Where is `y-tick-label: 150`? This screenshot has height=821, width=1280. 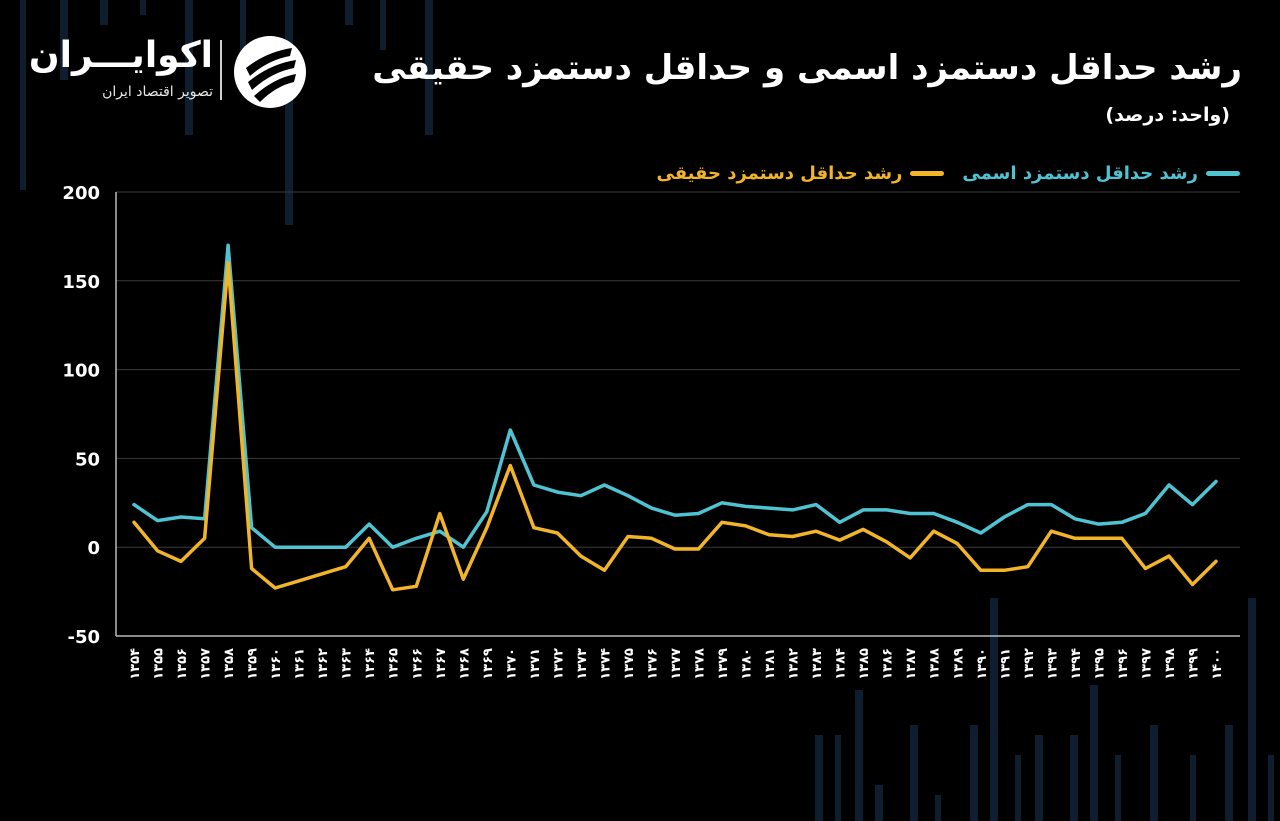 y-tick-label: 150 is located at coordinates (81, 282).